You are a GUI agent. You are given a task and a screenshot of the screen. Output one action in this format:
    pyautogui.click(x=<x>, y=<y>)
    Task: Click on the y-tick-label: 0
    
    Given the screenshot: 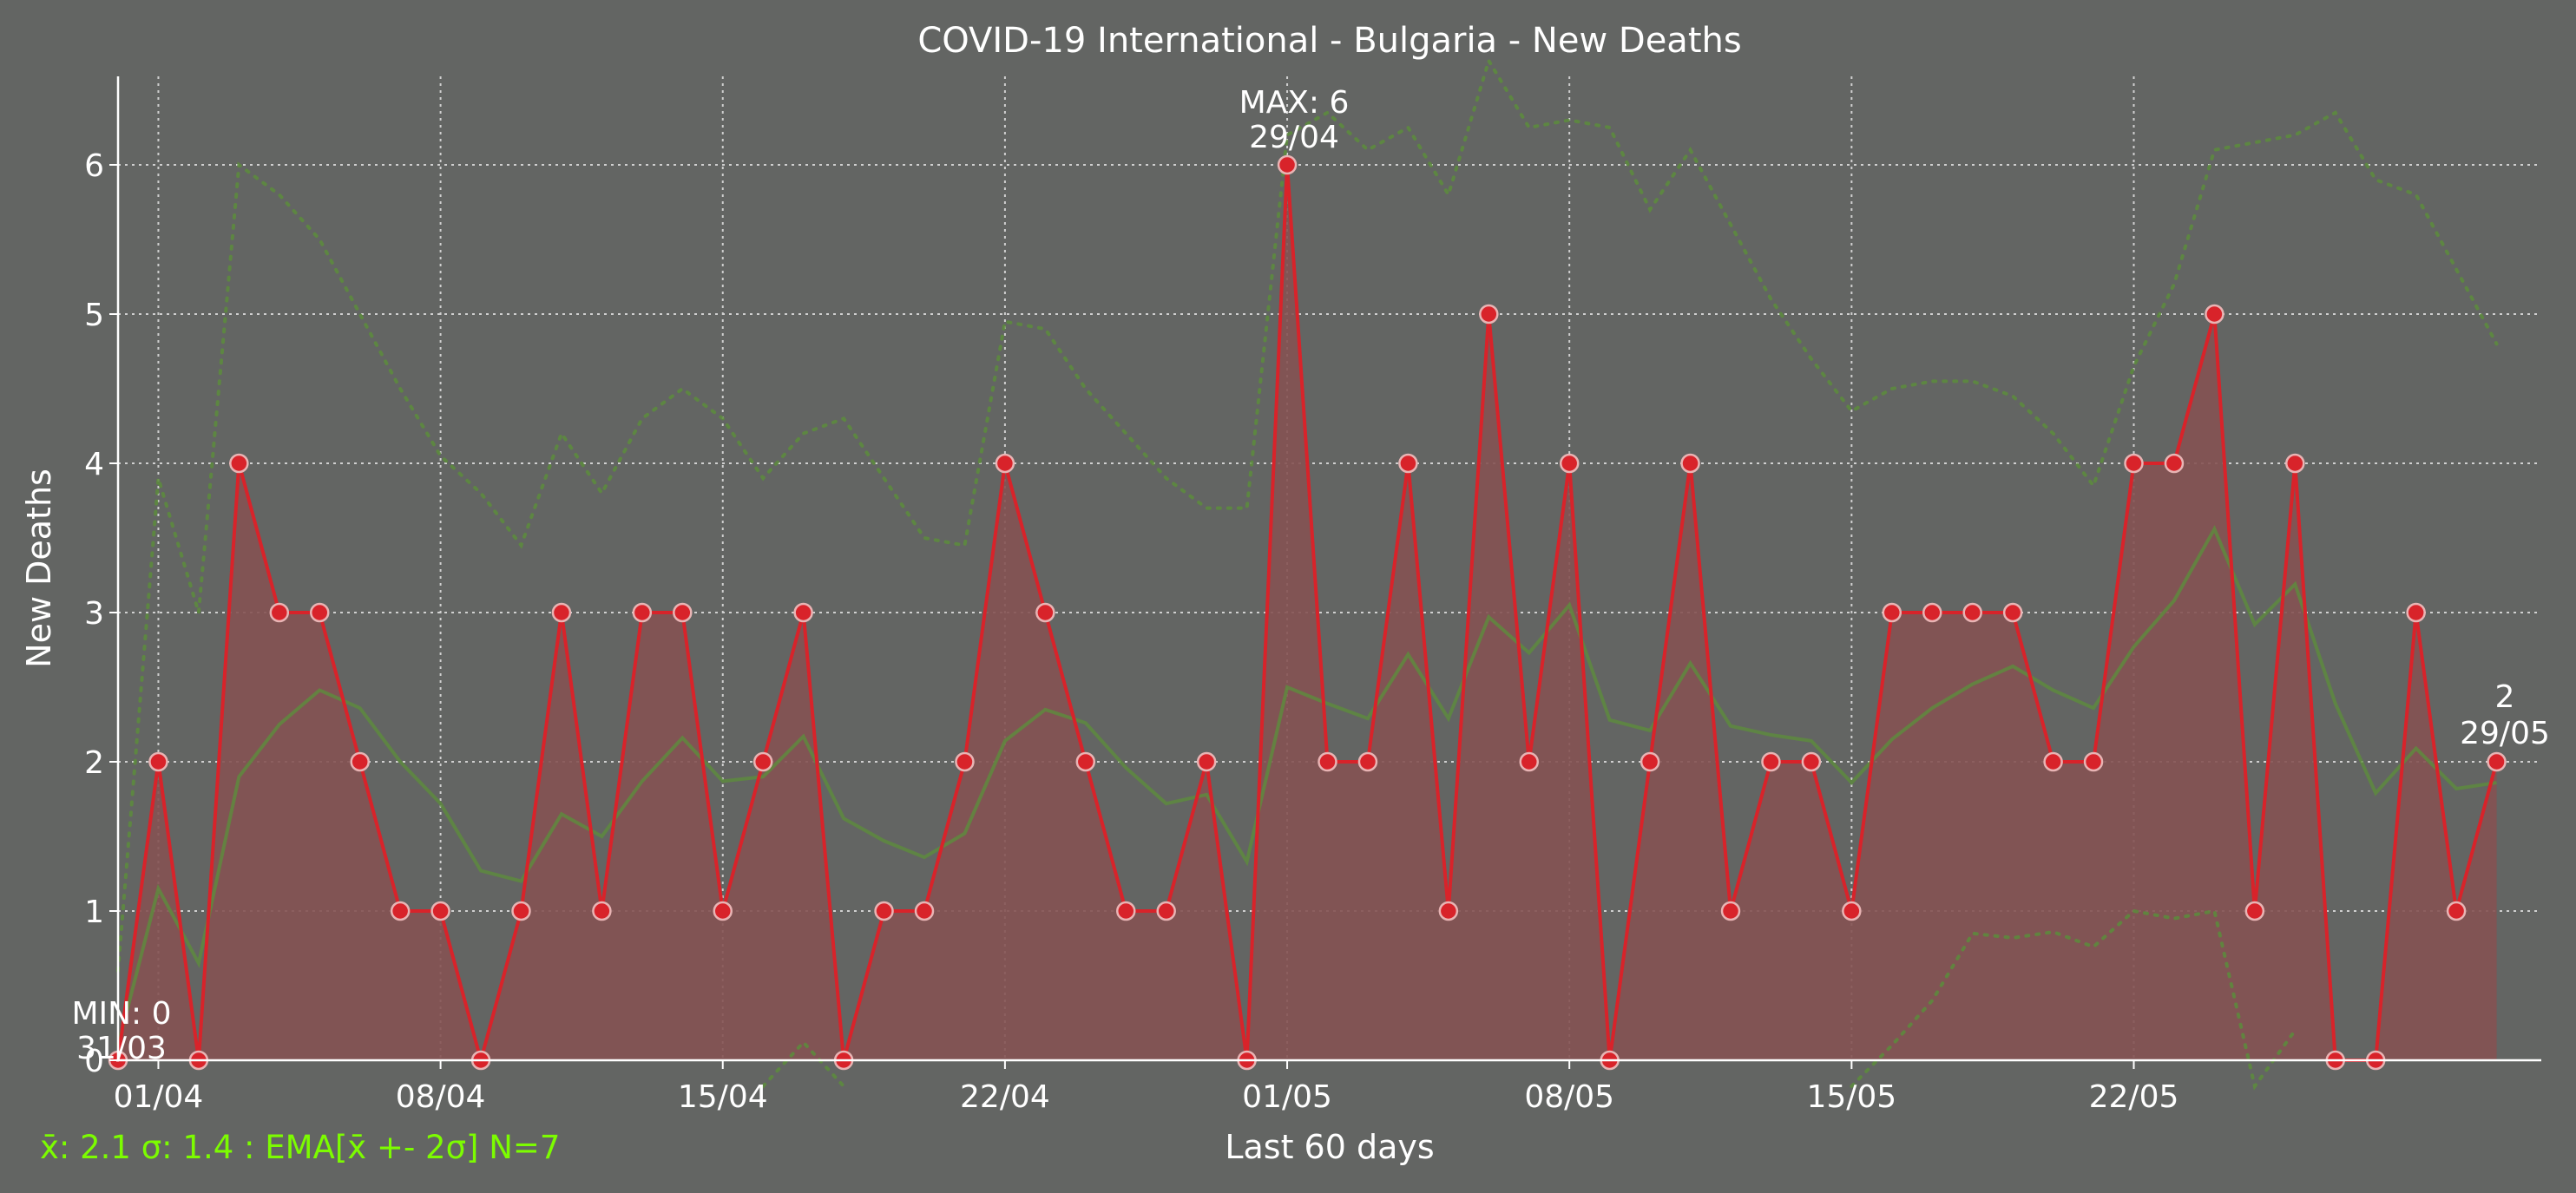 What is the action you would take?
    pyautogui.click(x=94, y=1062)
    